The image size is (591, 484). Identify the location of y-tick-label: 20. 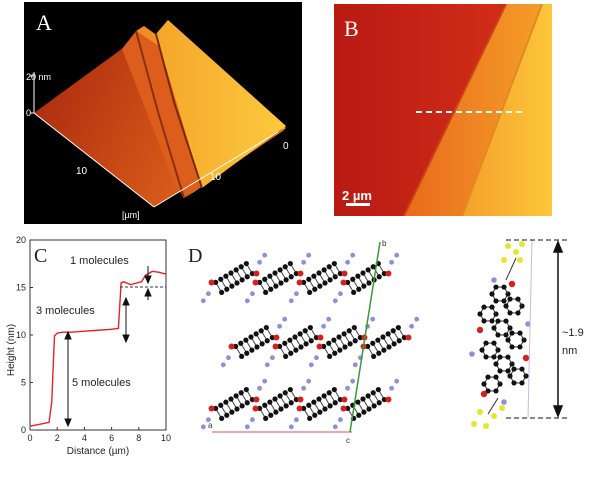
(21, 240).